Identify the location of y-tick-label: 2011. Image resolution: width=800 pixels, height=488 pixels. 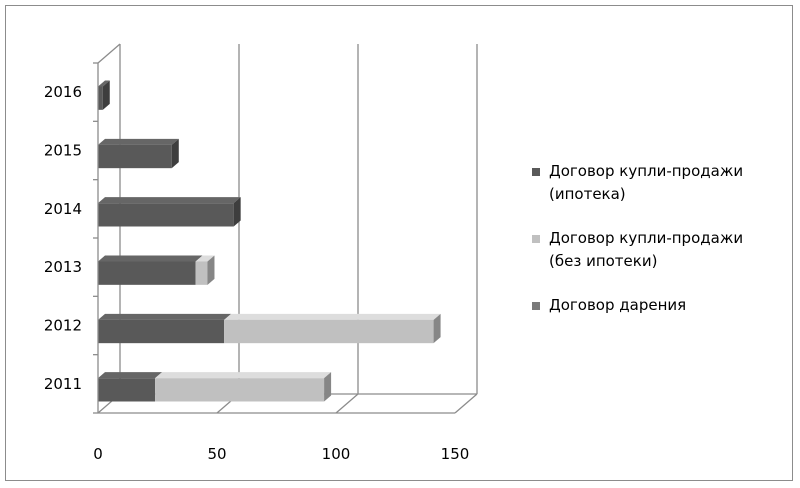
(63, 384).